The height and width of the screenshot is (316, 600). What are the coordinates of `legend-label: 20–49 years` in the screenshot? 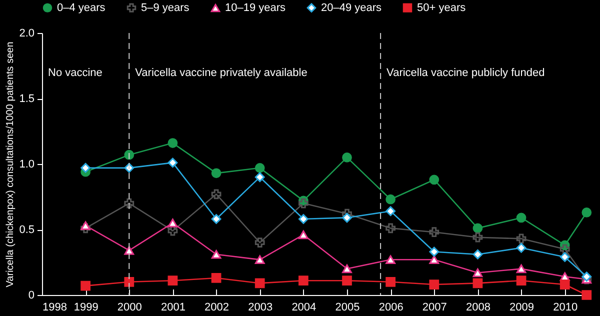 It's located at (351, 8).